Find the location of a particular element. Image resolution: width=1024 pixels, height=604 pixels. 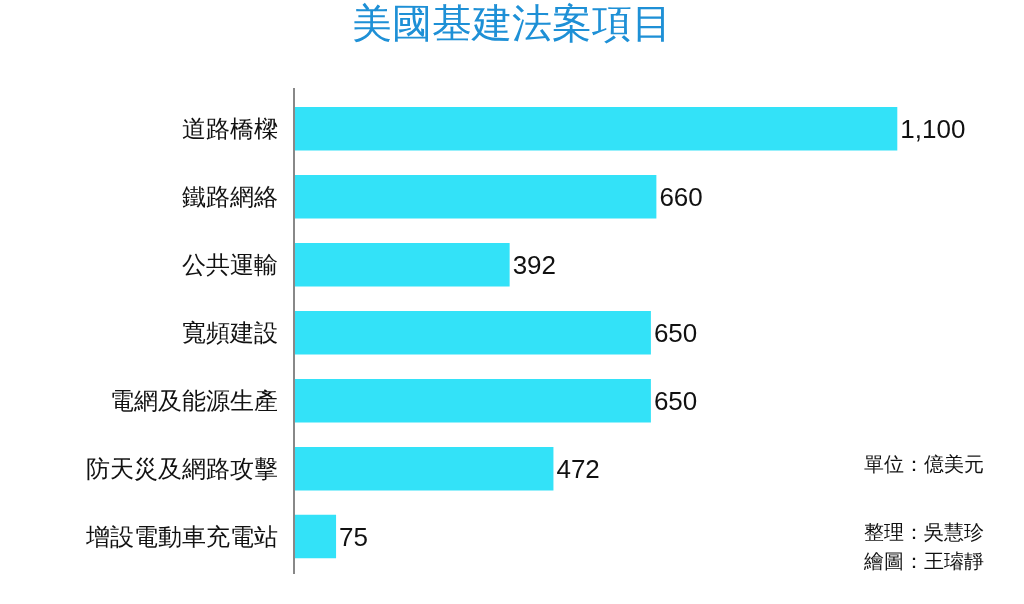

y-tick-label: 防天災及網路攻擊 is located at coordinates (182, 469).